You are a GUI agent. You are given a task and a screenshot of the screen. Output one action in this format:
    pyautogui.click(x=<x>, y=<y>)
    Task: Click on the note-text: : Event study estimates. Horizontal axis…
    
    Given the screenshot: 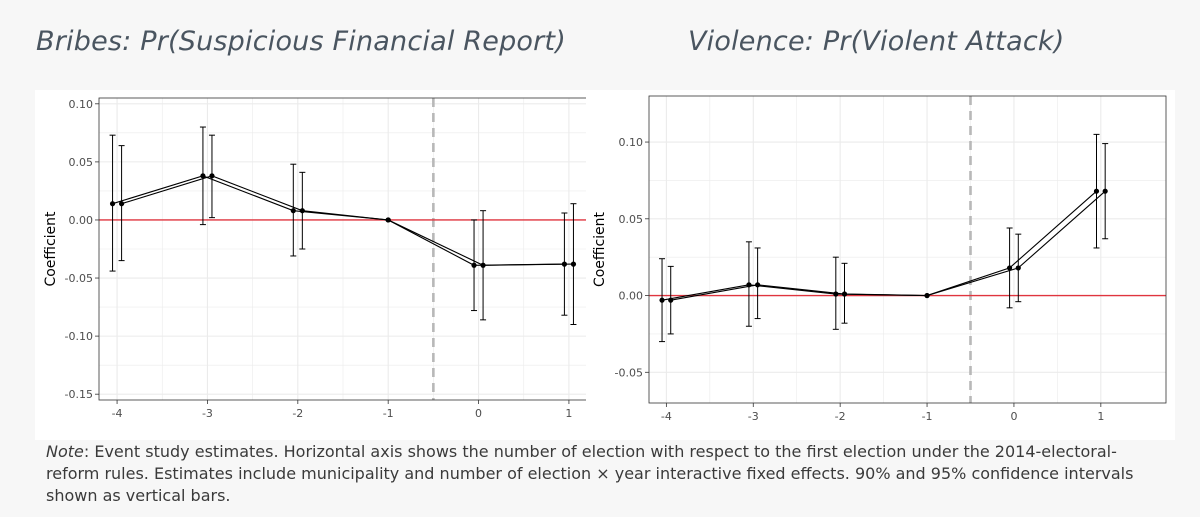 What is the action you would take?
    pyautogui.click(x=590, y=473)
    